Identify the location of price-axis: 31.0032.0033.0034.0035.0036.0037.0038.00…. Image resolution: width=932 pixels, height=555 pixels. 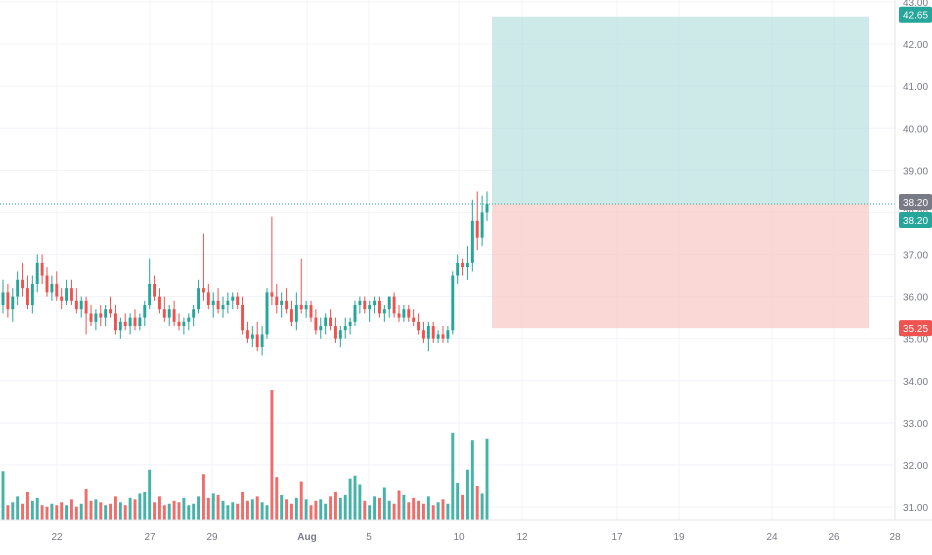
(913, 260).